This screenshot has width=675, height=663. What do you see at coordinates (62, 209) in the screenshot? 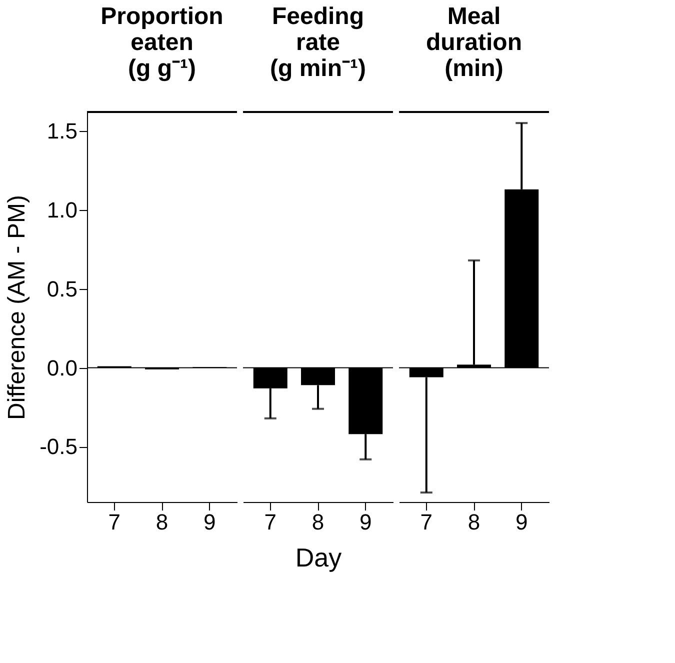
I see `y-tick-label: 1.0` at bounding box center [62, 209].